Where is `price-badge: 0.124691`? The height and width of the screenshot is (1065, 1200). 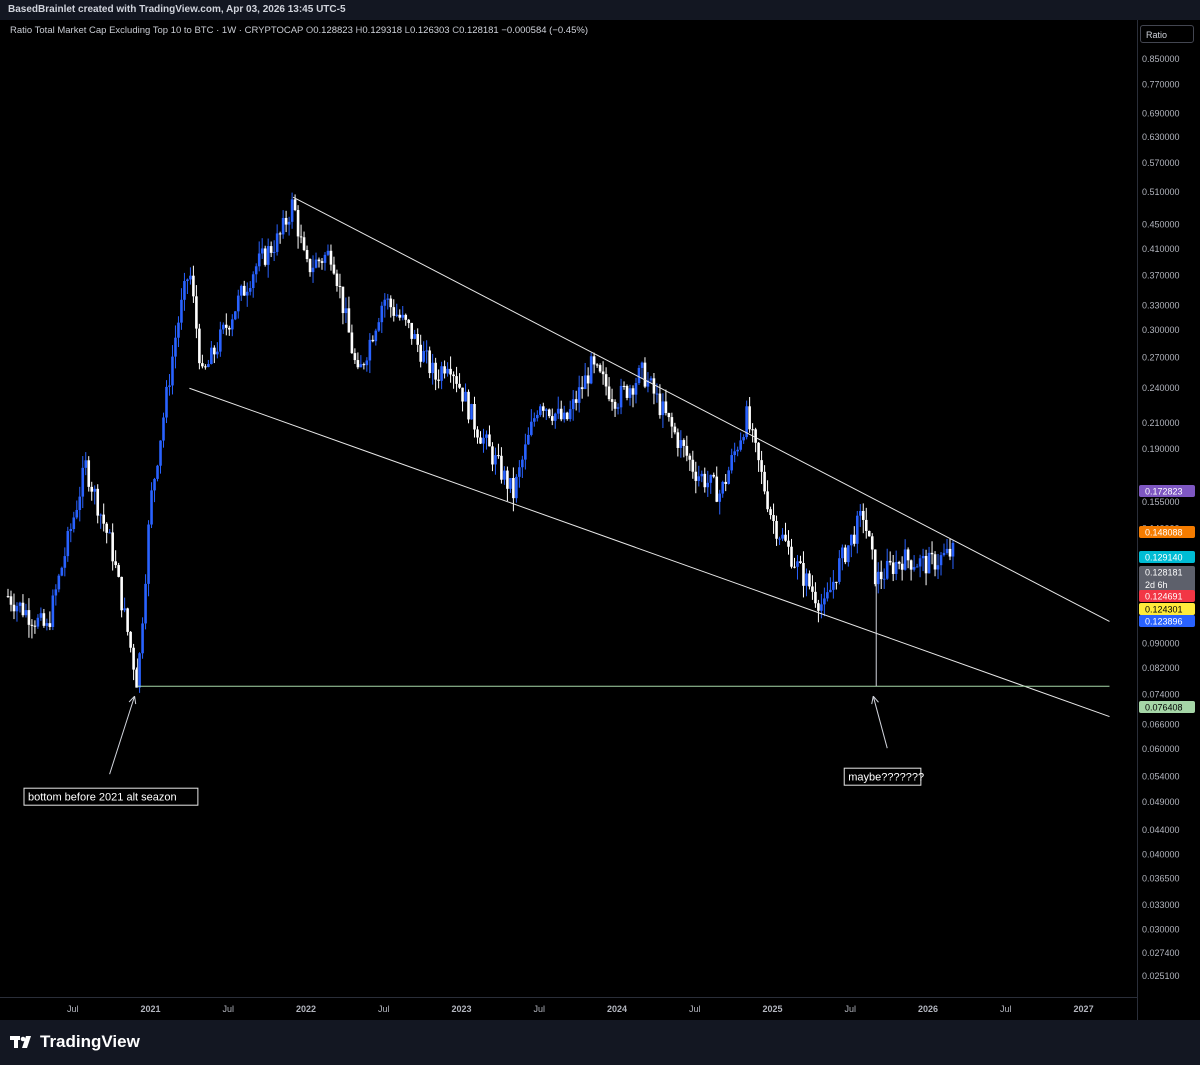 price-badge: 0.124691 is located at coordinates (1167, 596).